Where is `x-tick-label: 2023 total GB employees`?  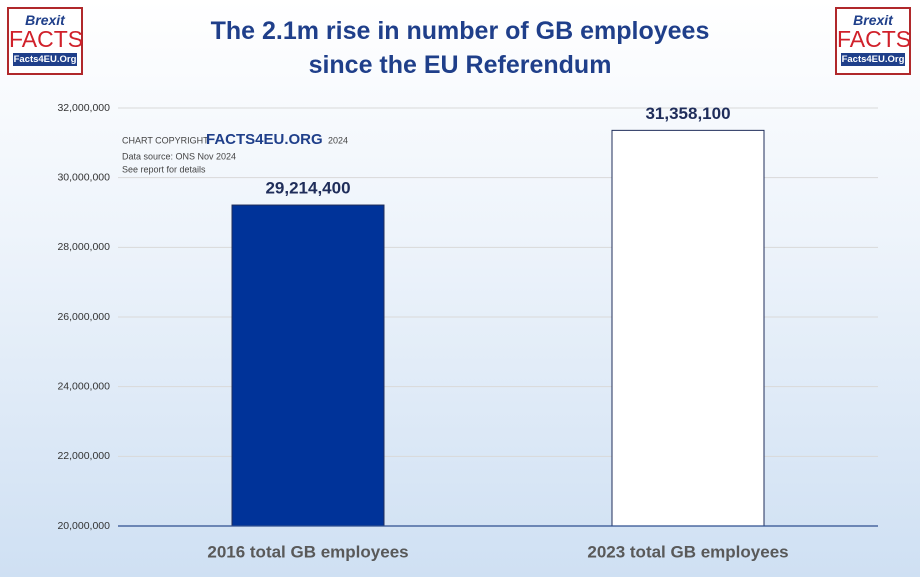 x-tick-label: 2023 total GB employees is located at coordinates (687, 551).